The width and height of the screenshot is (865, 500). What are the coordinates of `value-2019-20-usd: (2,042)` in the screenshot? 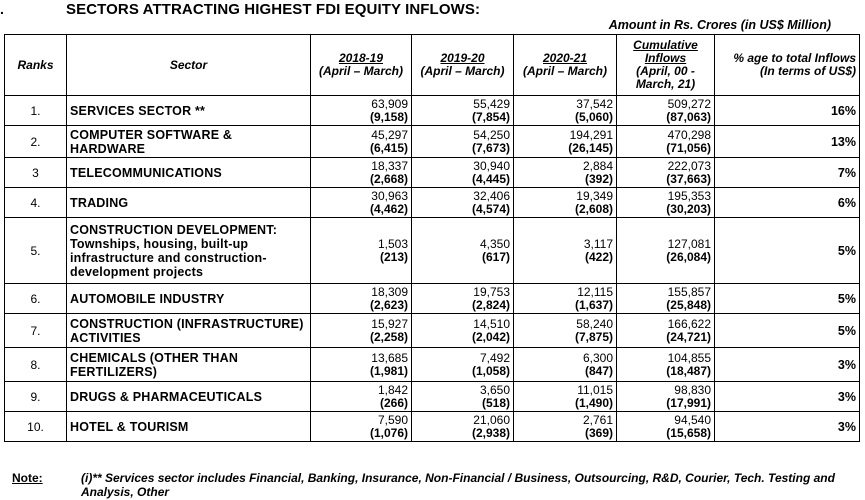 It's located at (490, 336).